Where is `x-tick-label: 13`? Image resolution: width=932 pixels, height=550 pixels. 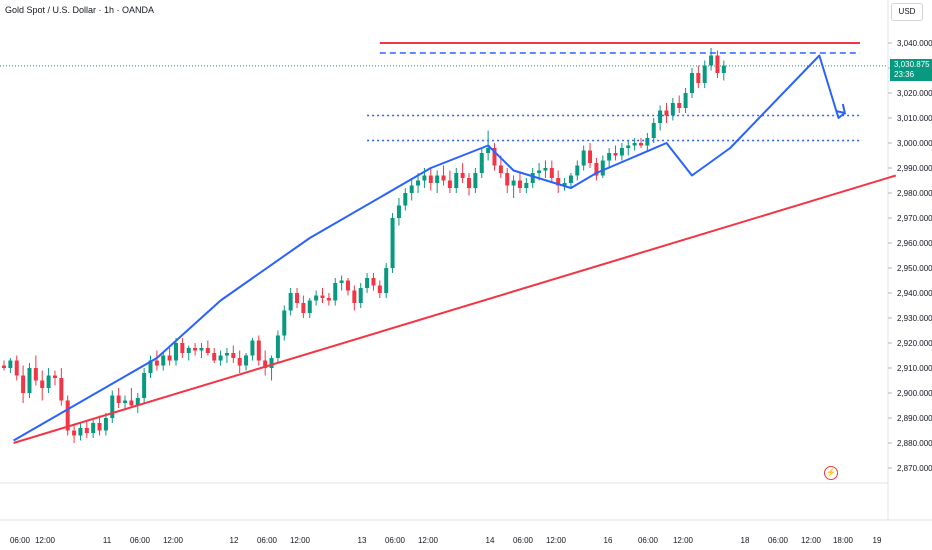
x-tick-label: 13 is located at coordinates (362, 540).